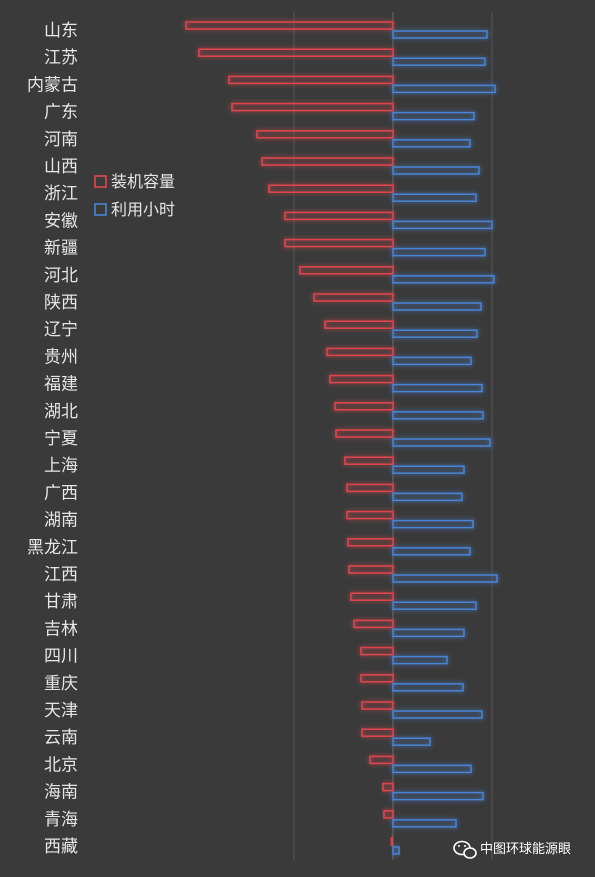 The width and height of the screenshot is (595, 877). What do you see at coordinates (61, 330) in the screenshot?
I see `category-label: 辽宁` at bounding box center [61, 330].